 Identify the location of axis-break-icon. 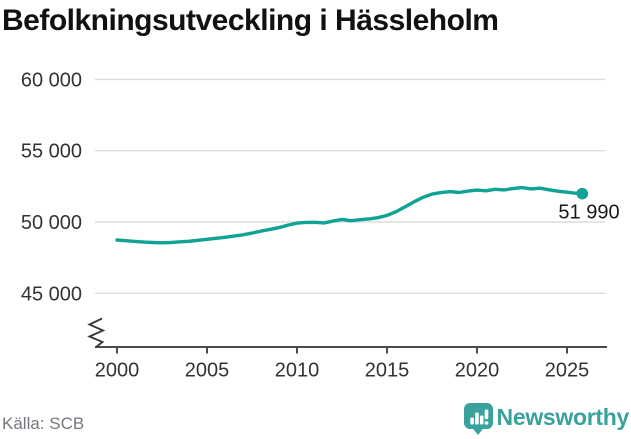
(96, 333).